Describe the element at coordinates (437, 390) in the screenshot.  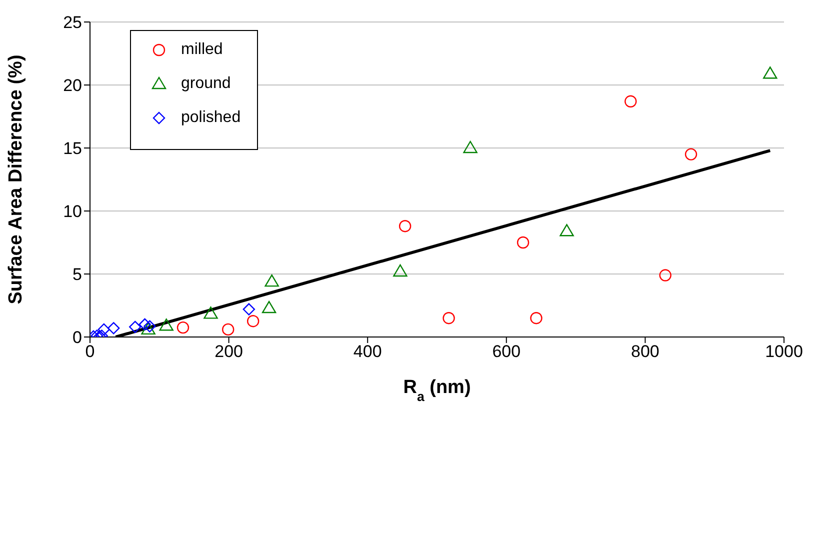
I see `x-axis-title: R$_{a}$ (nm)` at that location.